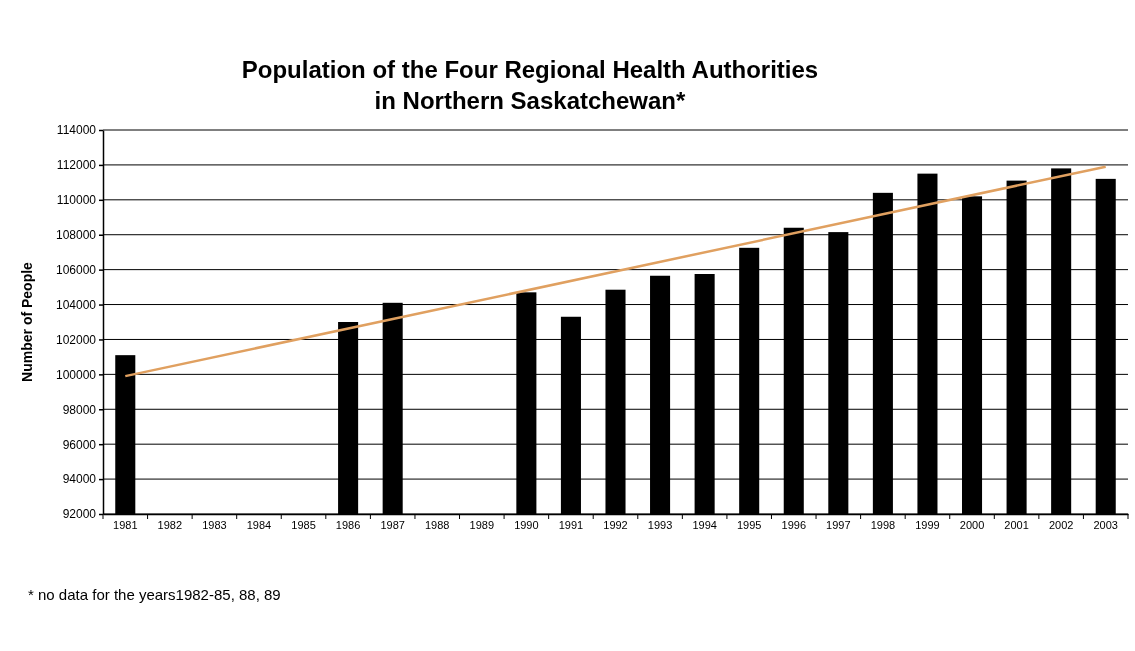 The height and width of the screenshot is (651, 1135). I want to click on x-tick-label: 1989, so click(482, 525).